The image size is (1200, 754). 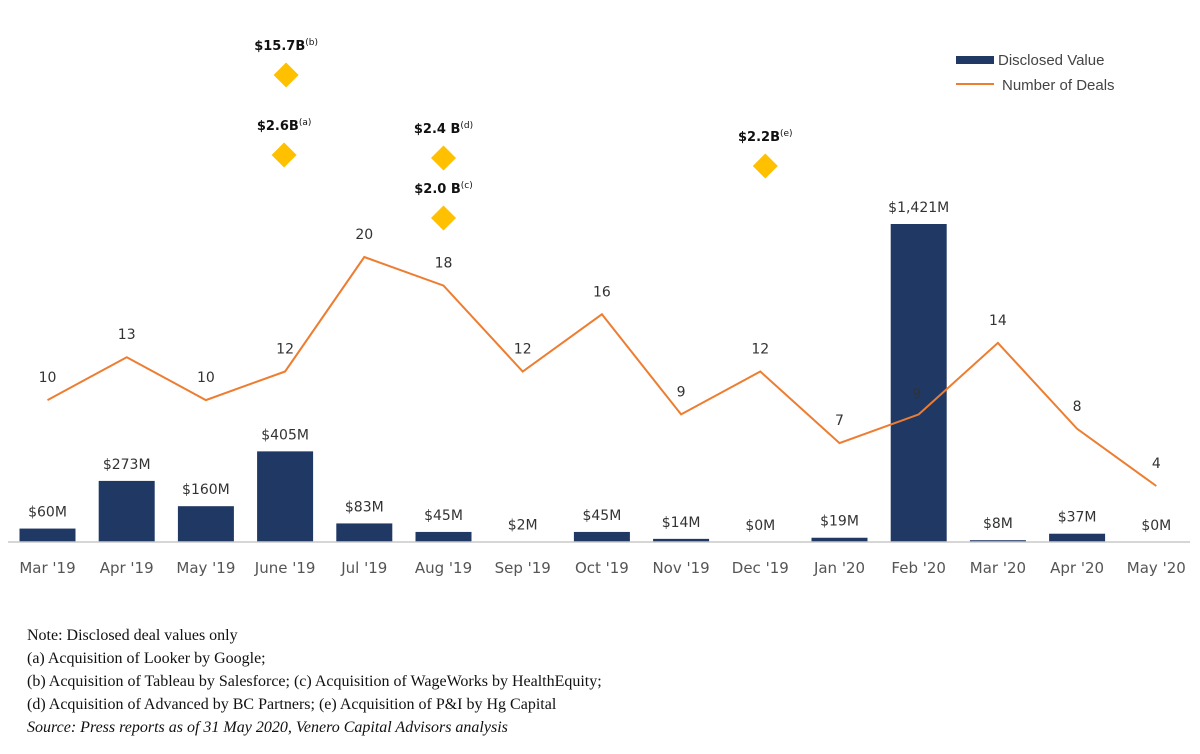 I want to click on outlier-label: $2.0 B(c), so click(x=443, y=189).